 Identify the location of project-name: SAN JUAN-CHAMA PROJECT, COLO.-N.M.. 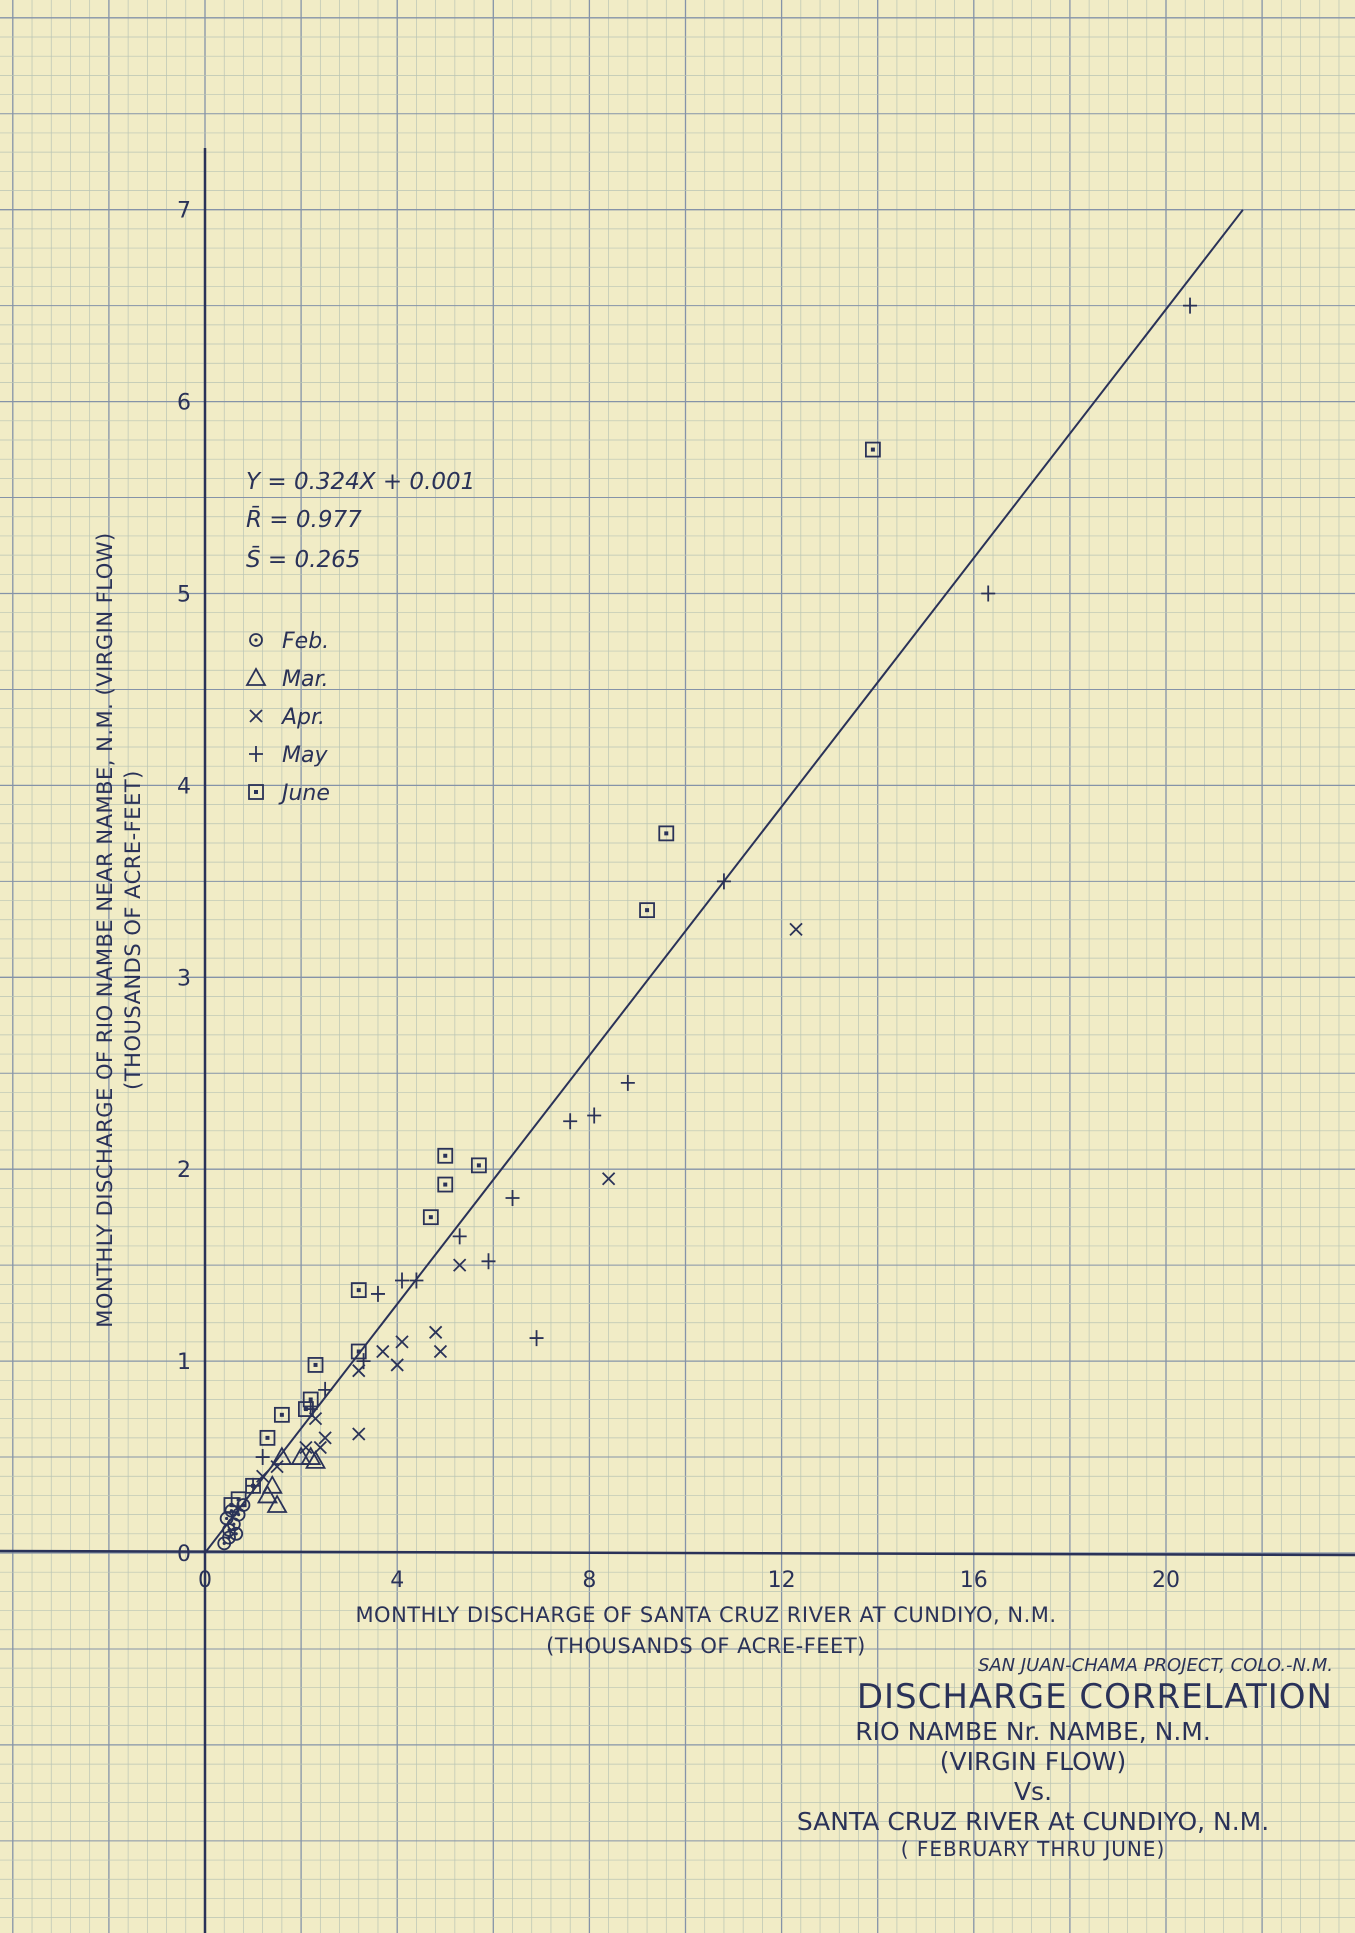
(1155, 1665).